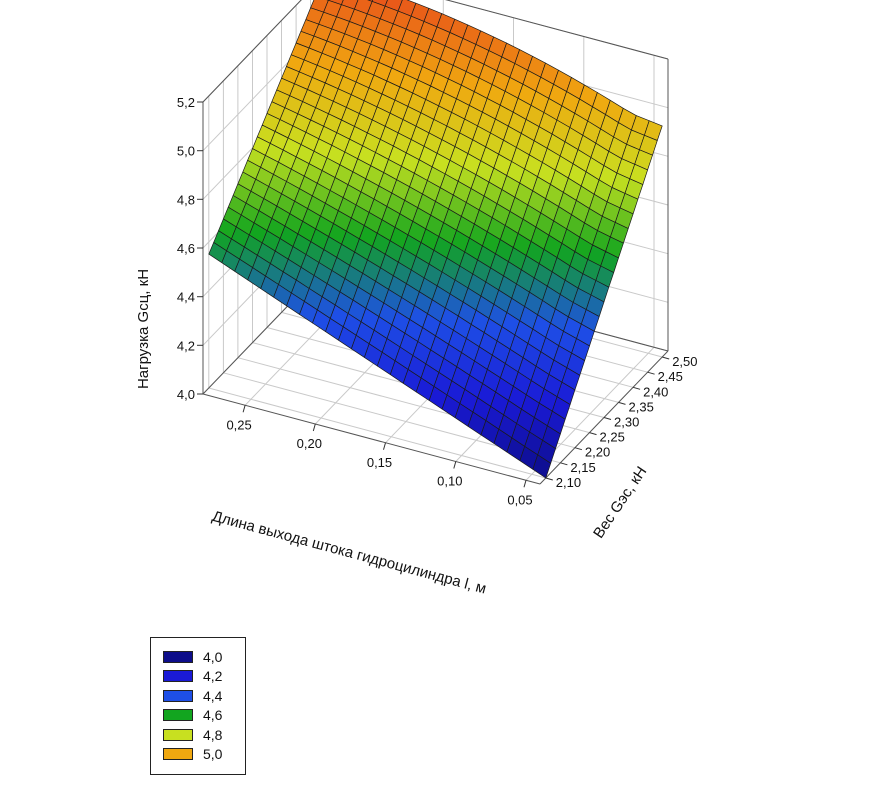 Image resolution: width=870 pixels, height=793 pixels. Describe the element at coordinates (186, 248) in the screenshot. I see `z-tick-label: 4,6` at that location.